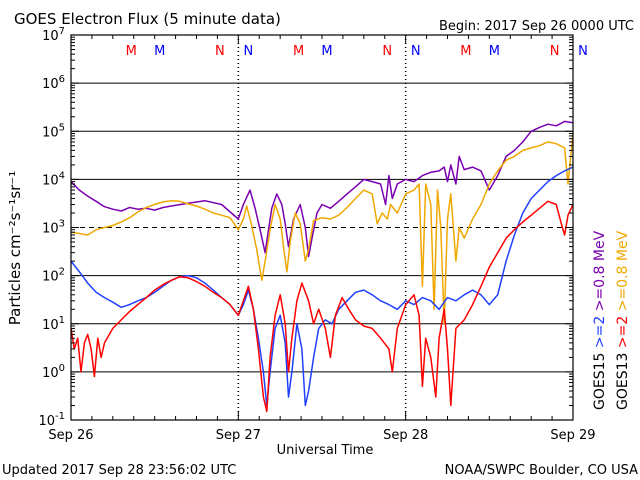 The image size is (640, 480). Describe the element at coordinates (53, 83) in the screenshot. I see `y-tick-label: 10⁶` at that location.